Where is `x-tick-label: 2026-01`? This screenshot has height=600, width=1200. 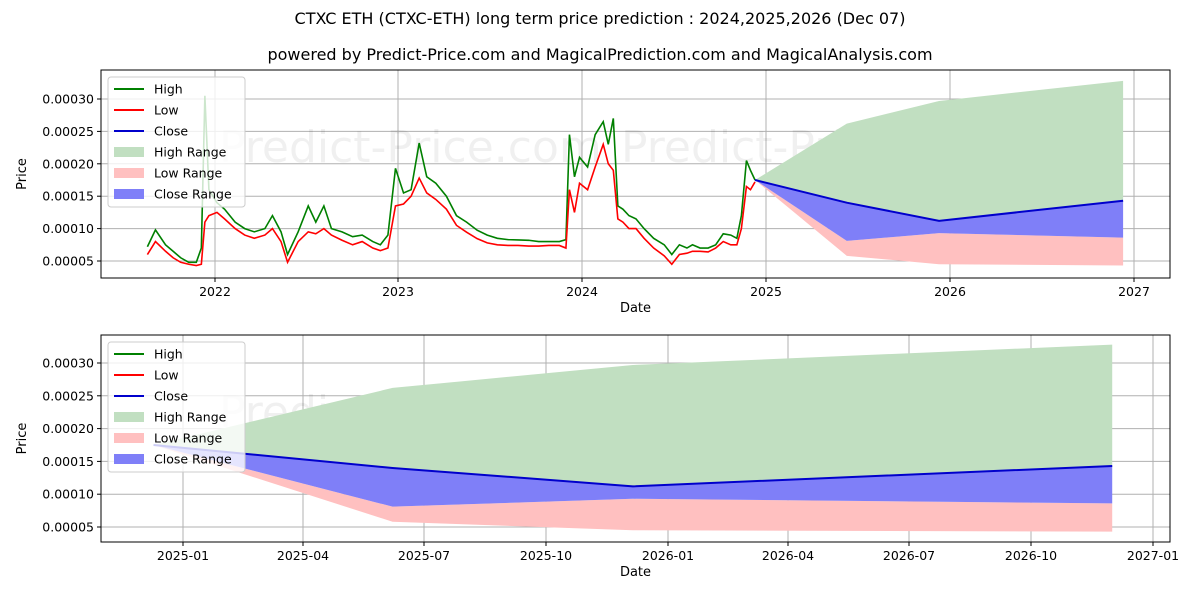 x-tick-label: 2026-01 is located at coordinates (668, 555).